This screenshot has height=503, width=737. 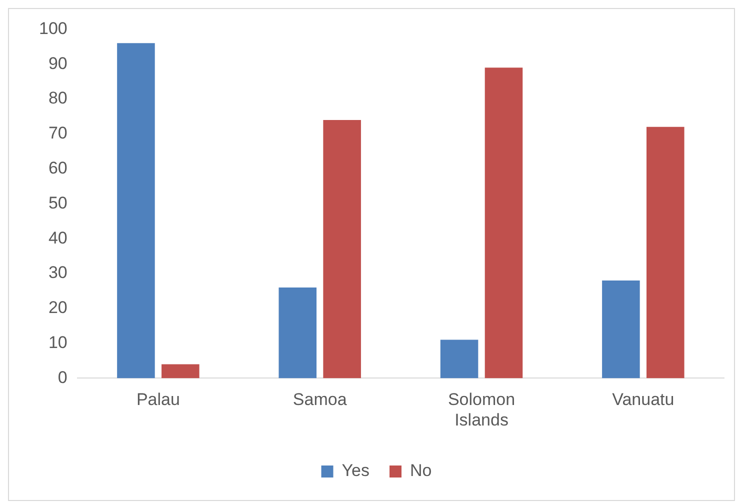 I want to click on legend-label: Yes, so click(x=356, y=470).